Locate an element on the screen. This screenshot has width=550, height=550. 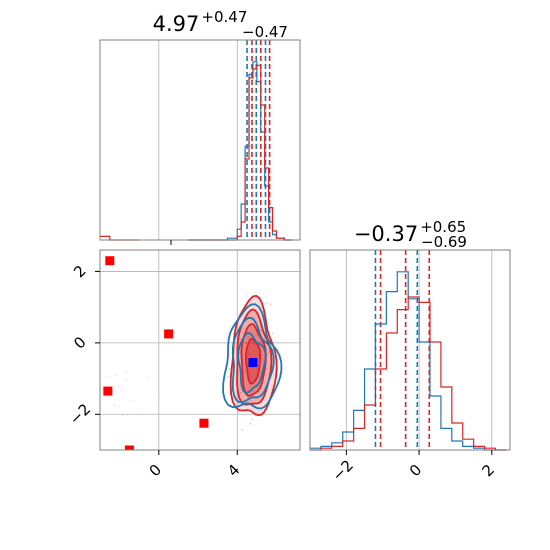
axis-ticks: 0 4 −2 0 2 is located at coordinates (154, 360).